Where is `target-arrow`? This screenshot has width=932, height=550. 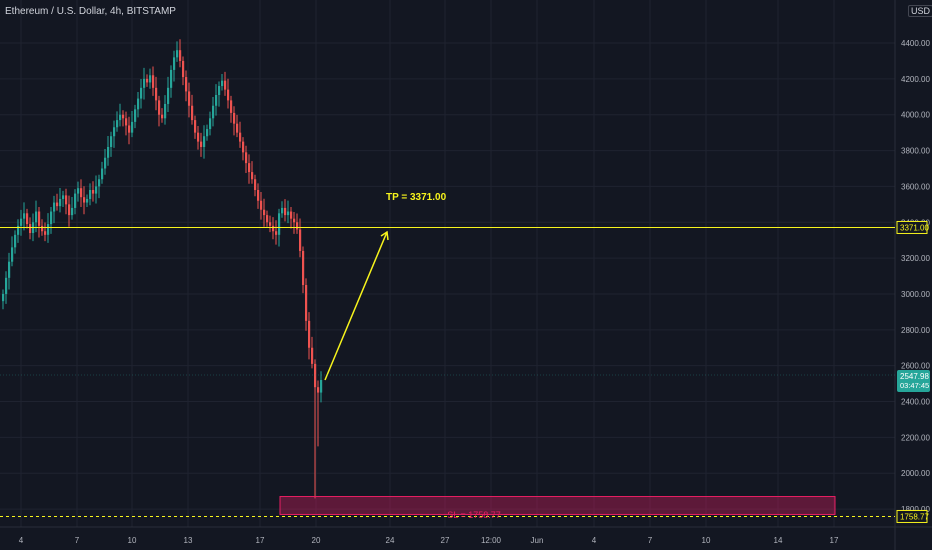 target-arrow is located at coordinates (356, 306).